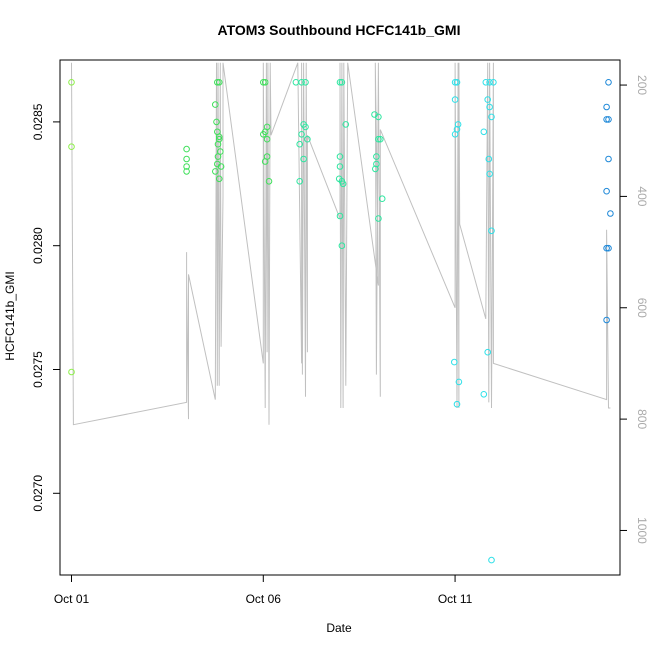 This screenshot has height=650, width=650. Describe the element at coordinates (72, 599) in the screenshot. I see `x-tick-label-0: Oct 01` at that location.